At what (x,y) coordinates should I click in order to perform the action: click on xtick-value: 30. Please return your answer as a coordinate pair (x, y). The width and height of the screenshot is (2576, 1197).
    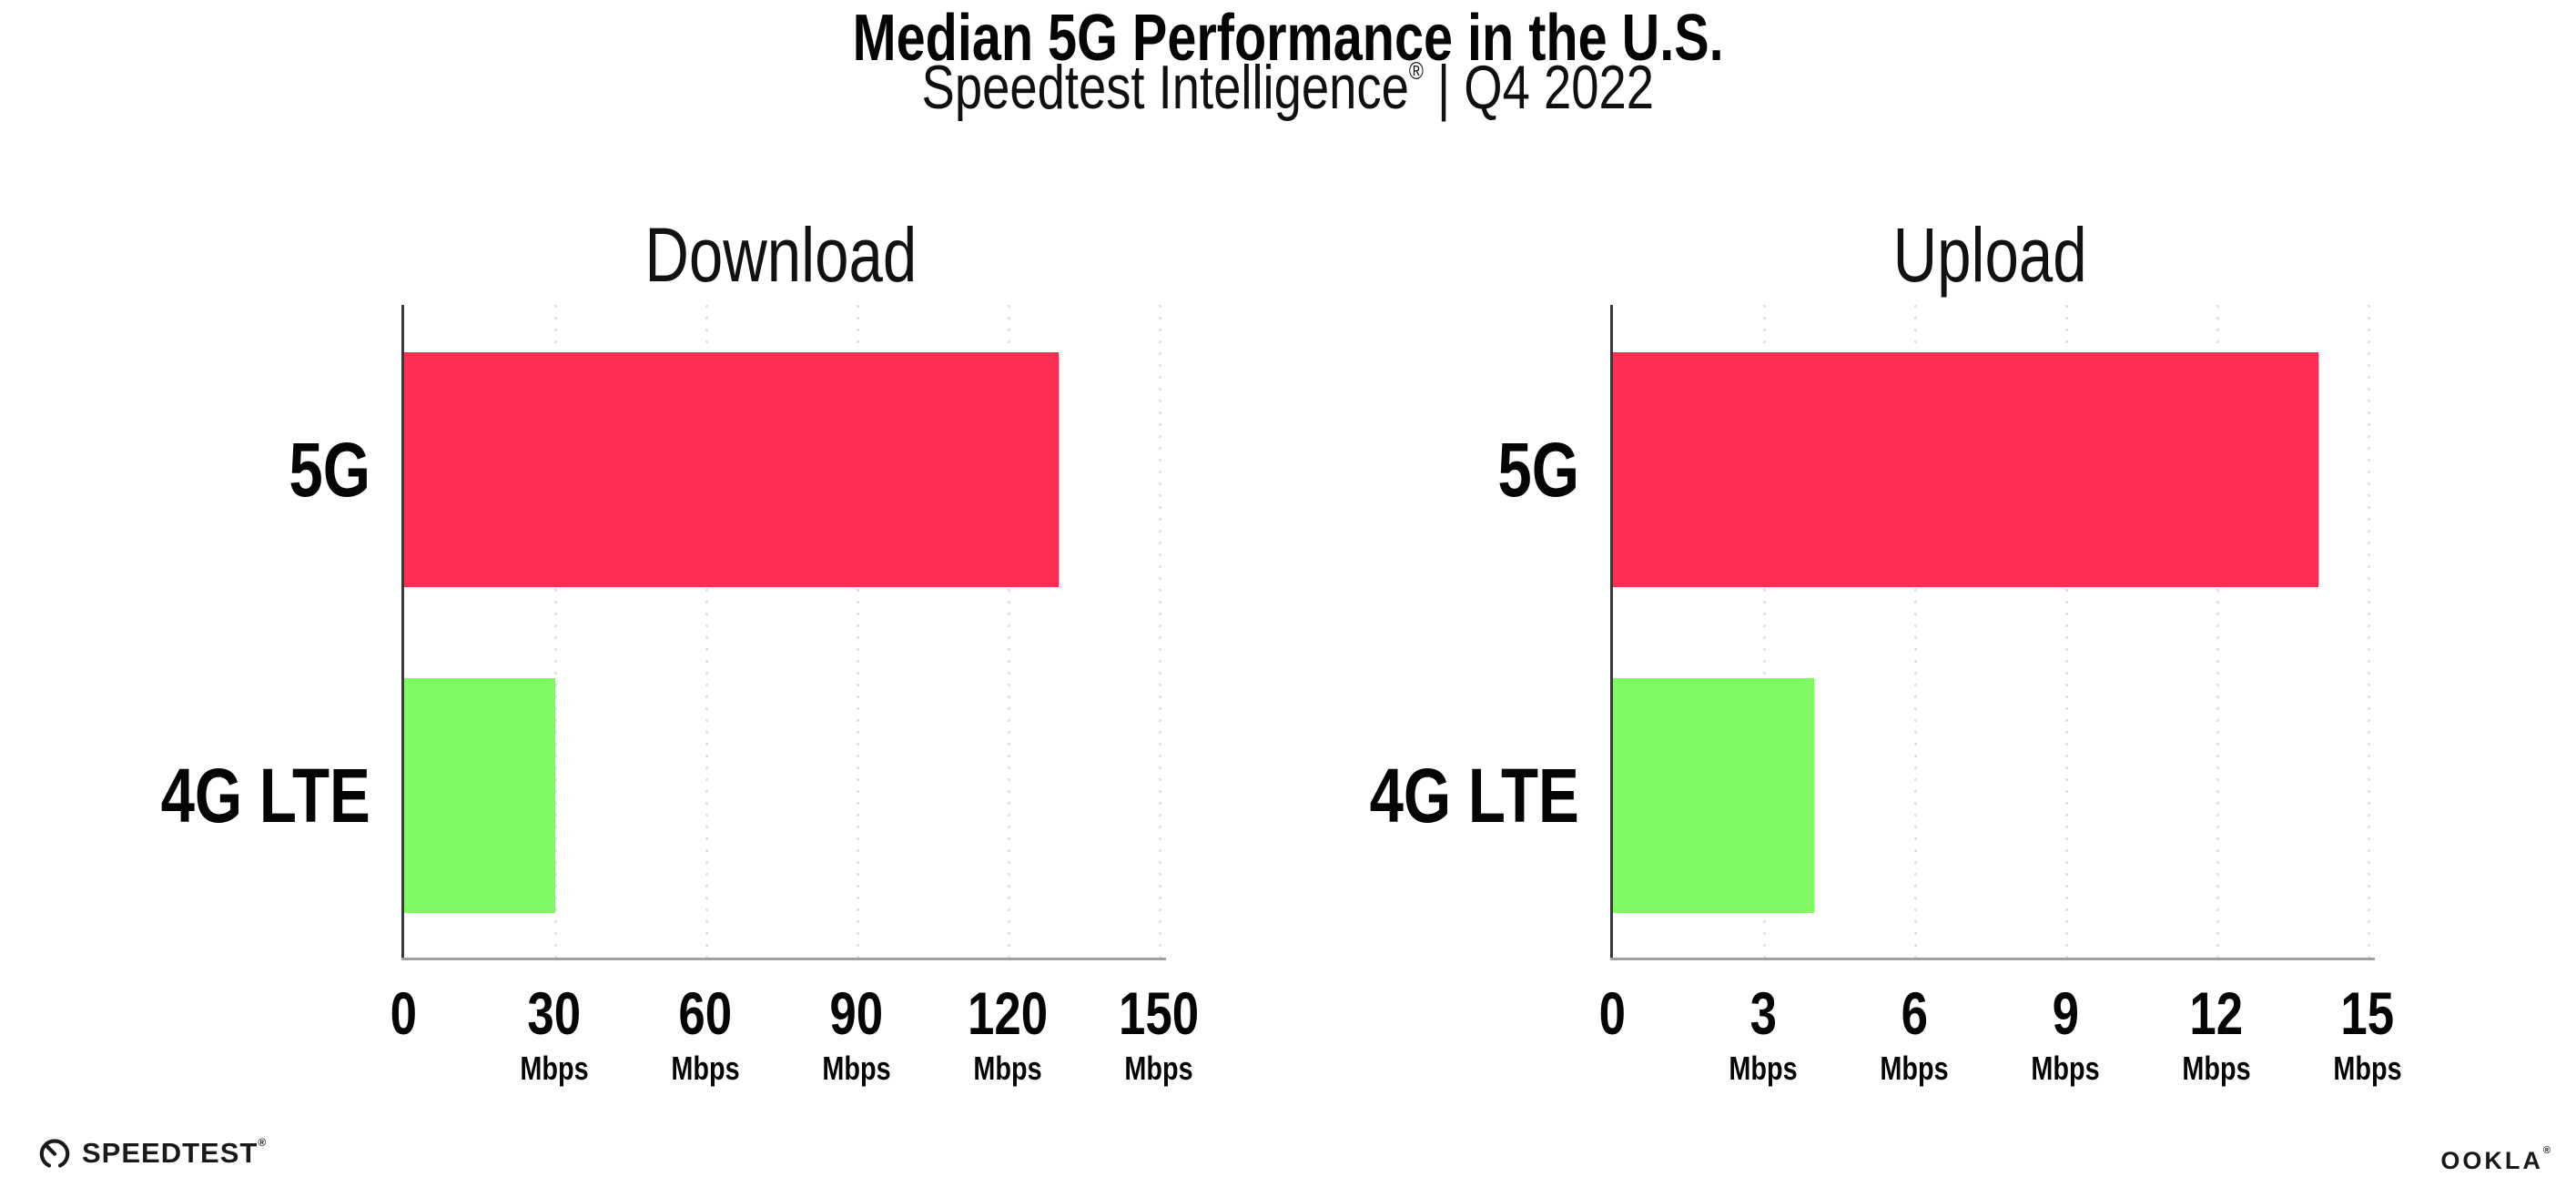
    Looking at the image, I should click on (554, 1013).